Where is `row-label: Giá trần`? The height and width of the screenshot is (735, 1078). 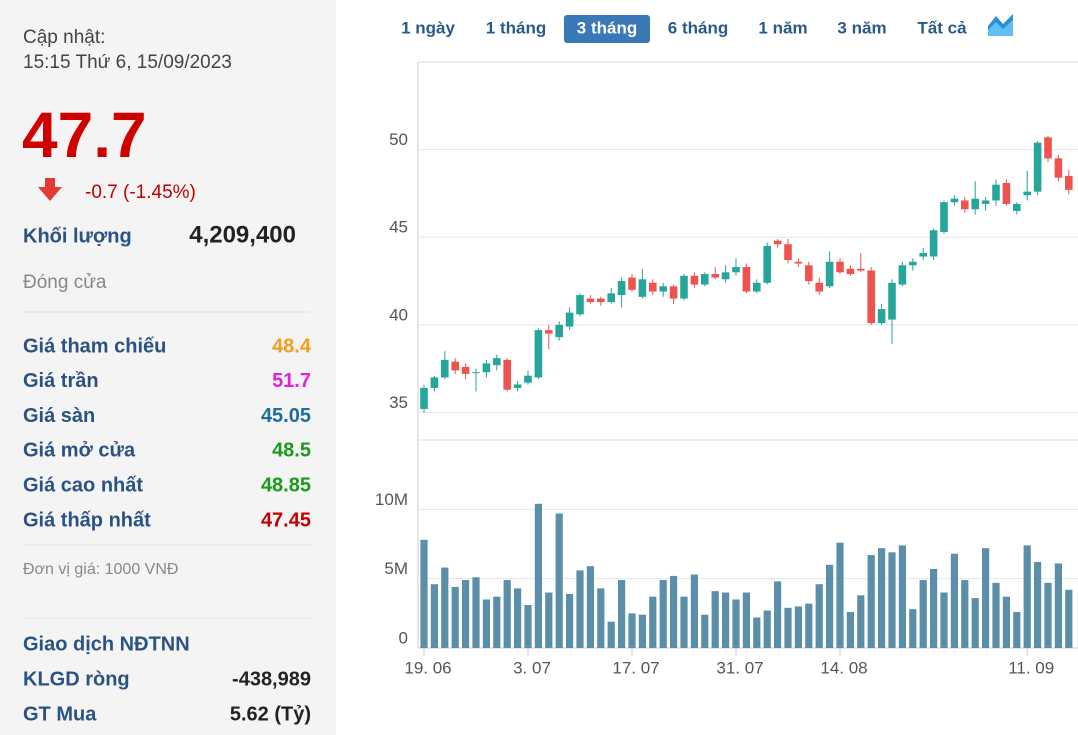
row-label: Giá trần is located at coordinates (61, 381).